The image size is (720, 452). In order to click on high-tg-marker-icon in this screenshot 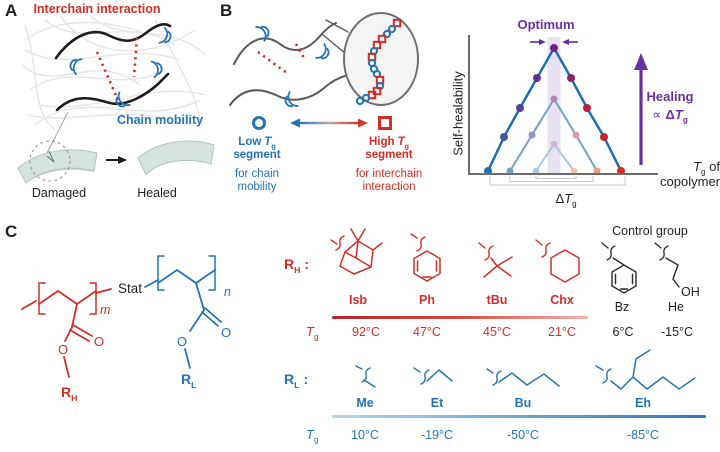, I will do `click(385, 123)`.